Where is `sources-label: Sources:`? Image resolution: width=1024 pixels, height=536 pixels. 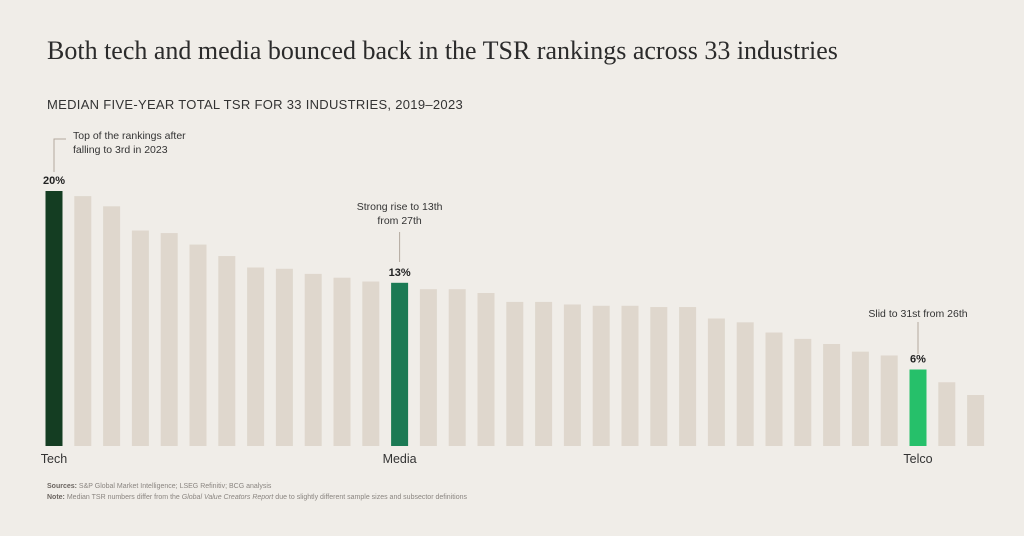 sources-label: Sources: is located at coordinates (62, 486).